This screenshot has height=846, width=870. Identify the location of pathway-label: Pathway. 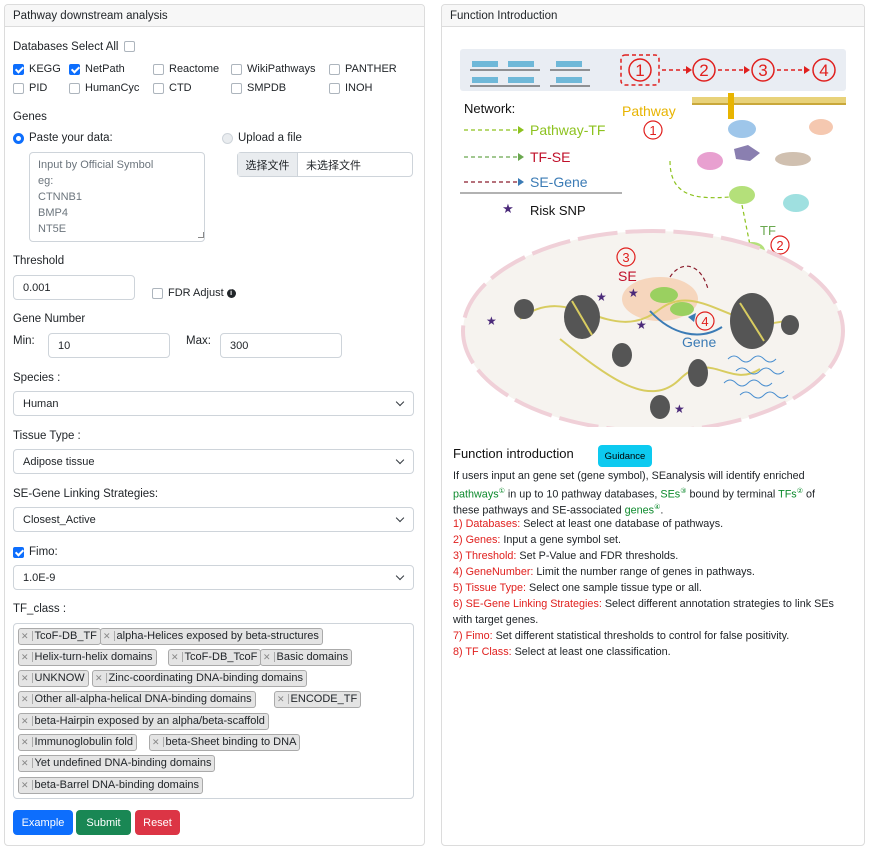
(649, 111).